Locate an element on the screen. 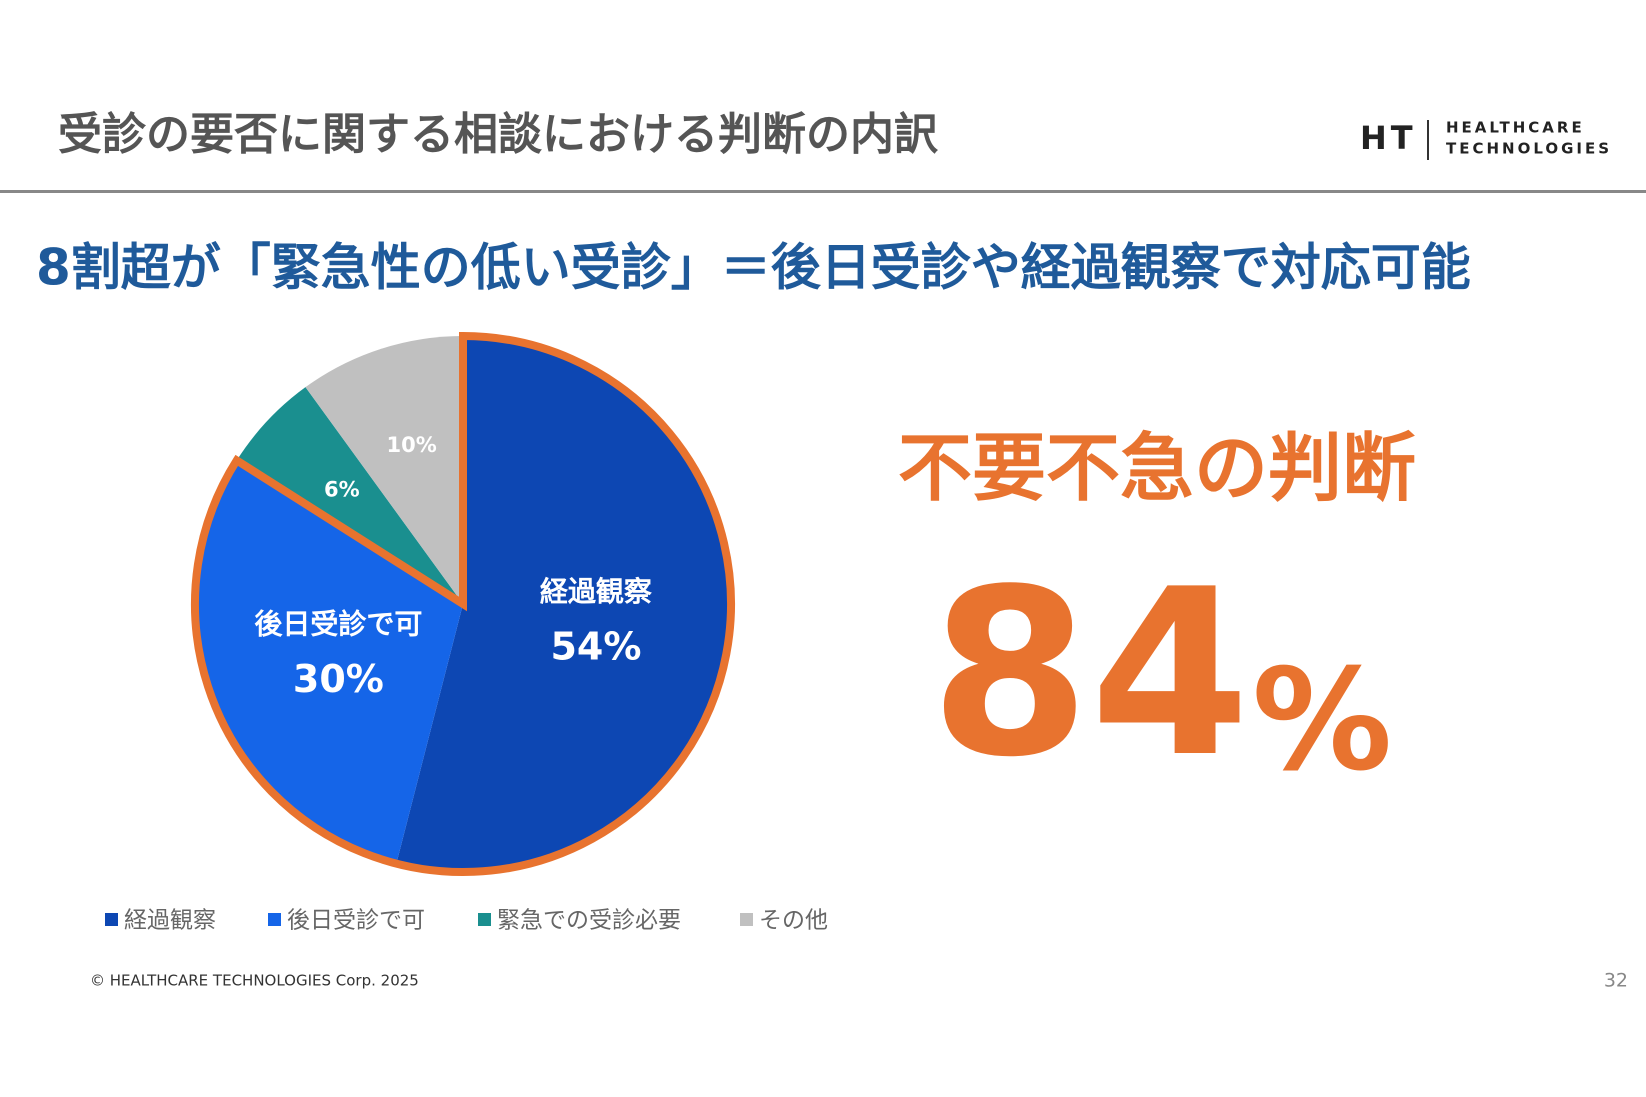  callout-label: 不要不急の判断 is located at coordinates (1157, 469).